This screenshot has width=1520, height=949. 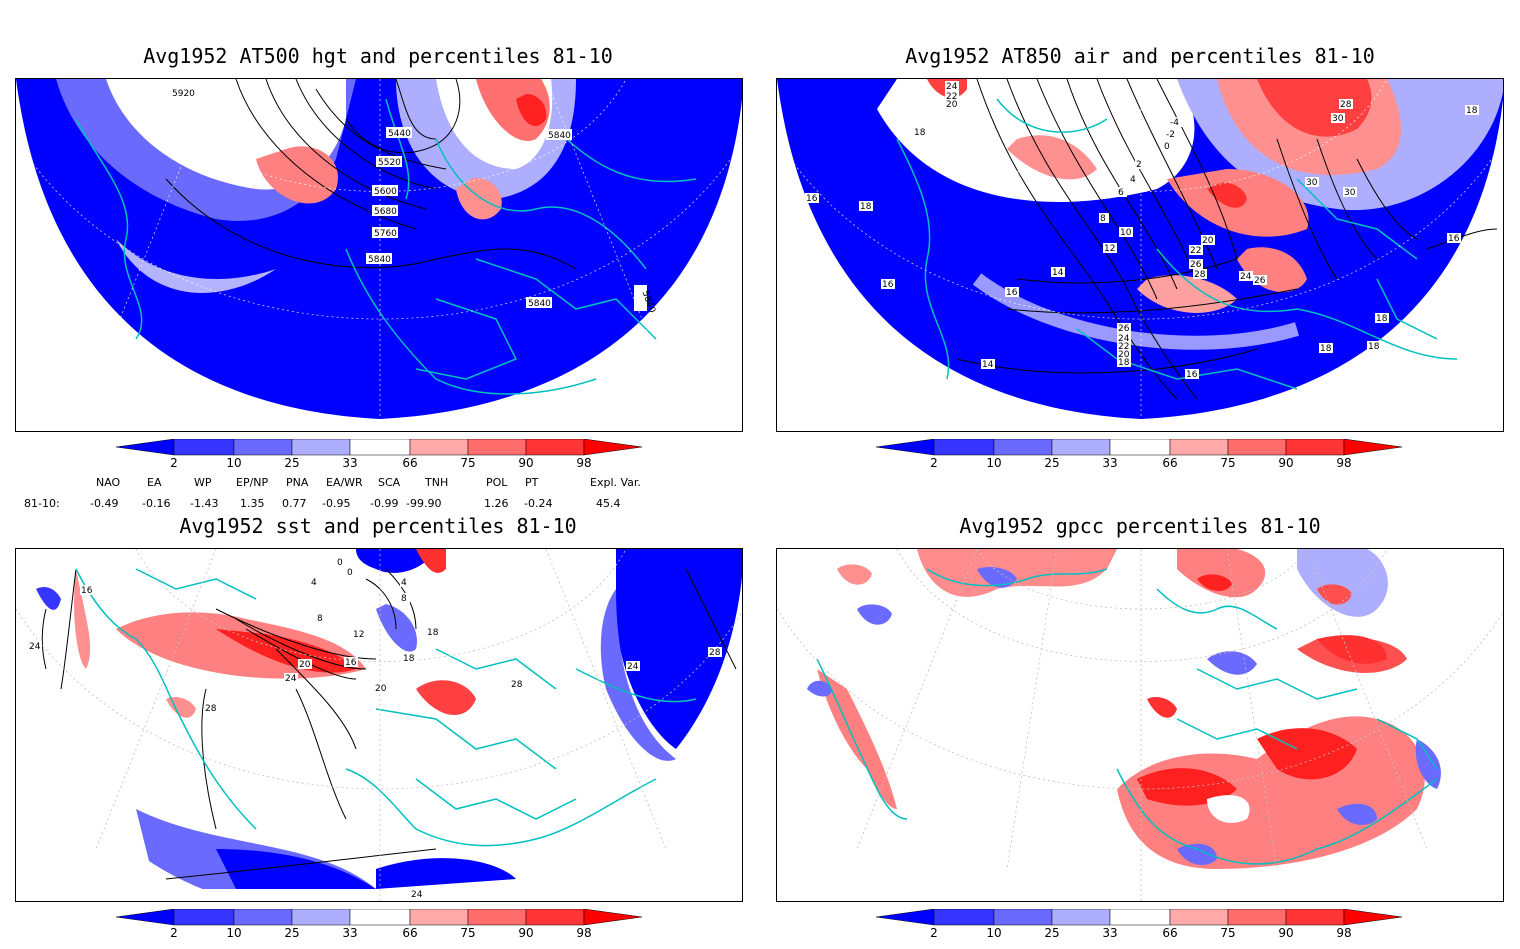 I want to click on cbar-tick: 33, so click(x=349, y=932).